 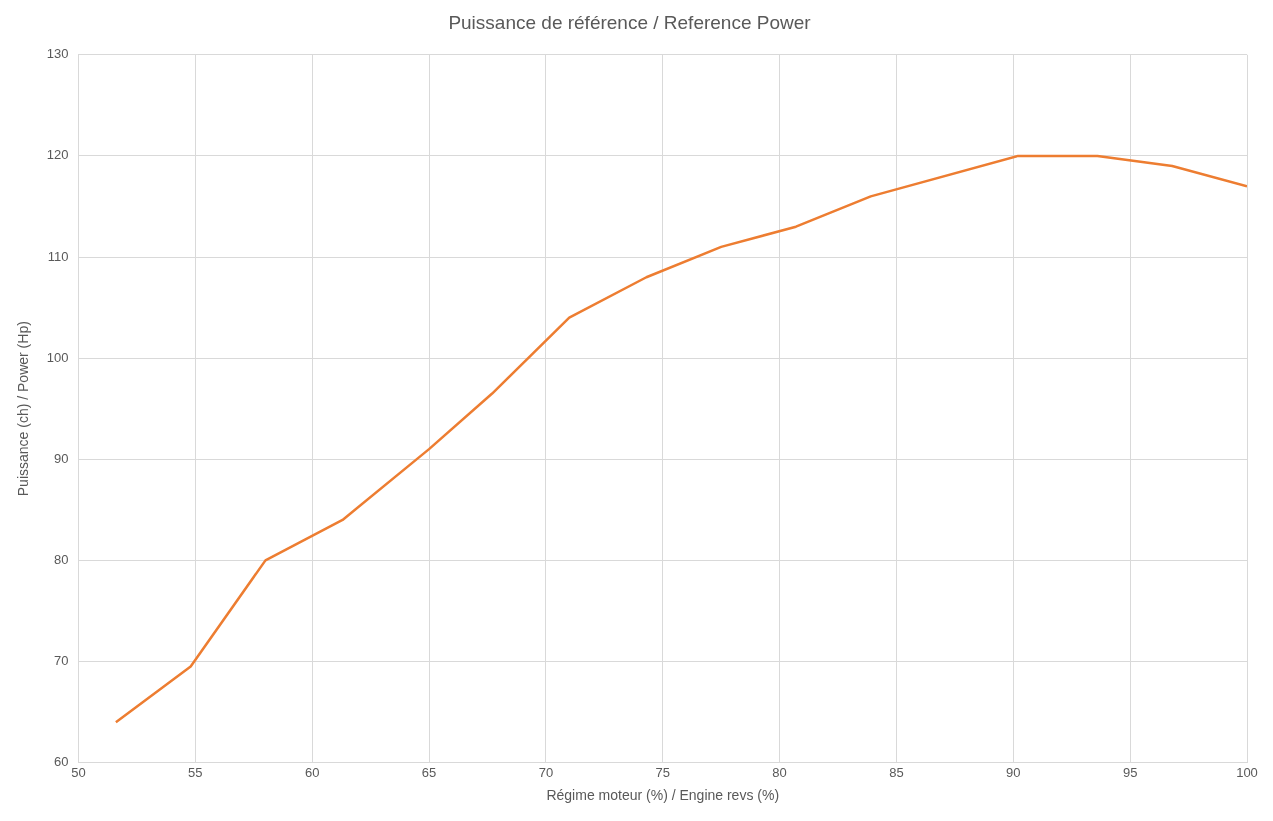 What do you see at coordinates (663, 795) in the screenshot?
I see `x-axis-title: Régime moteur (%) / Engine revs (%)` at bounding box center [663, 795].